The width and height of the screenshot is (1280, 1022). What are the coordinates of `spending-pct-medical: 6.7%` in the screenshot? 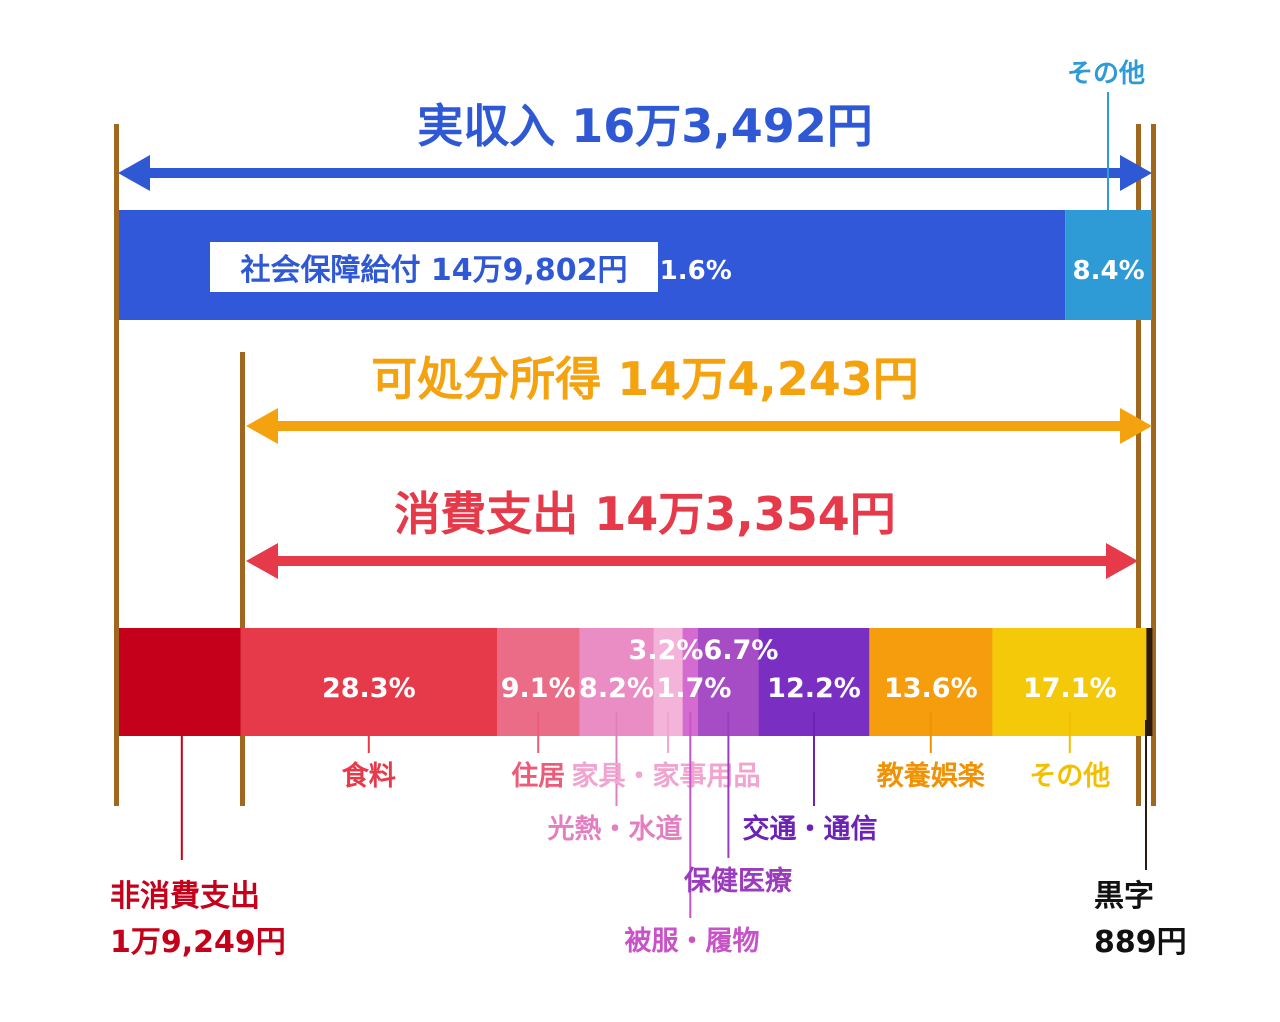 It's located at (741, 650).